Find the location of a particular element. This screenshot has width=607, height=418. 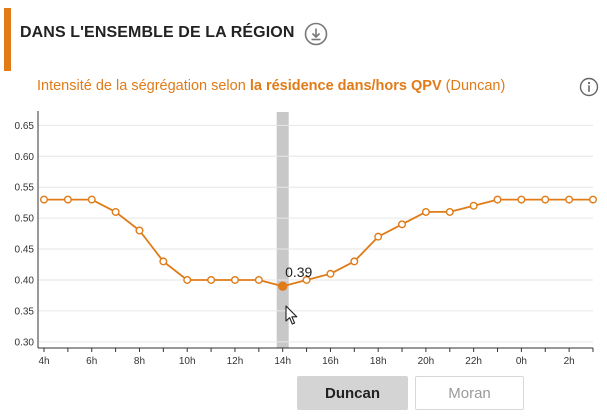

x-tick-label: 20h is located at coordinates (426, 361).